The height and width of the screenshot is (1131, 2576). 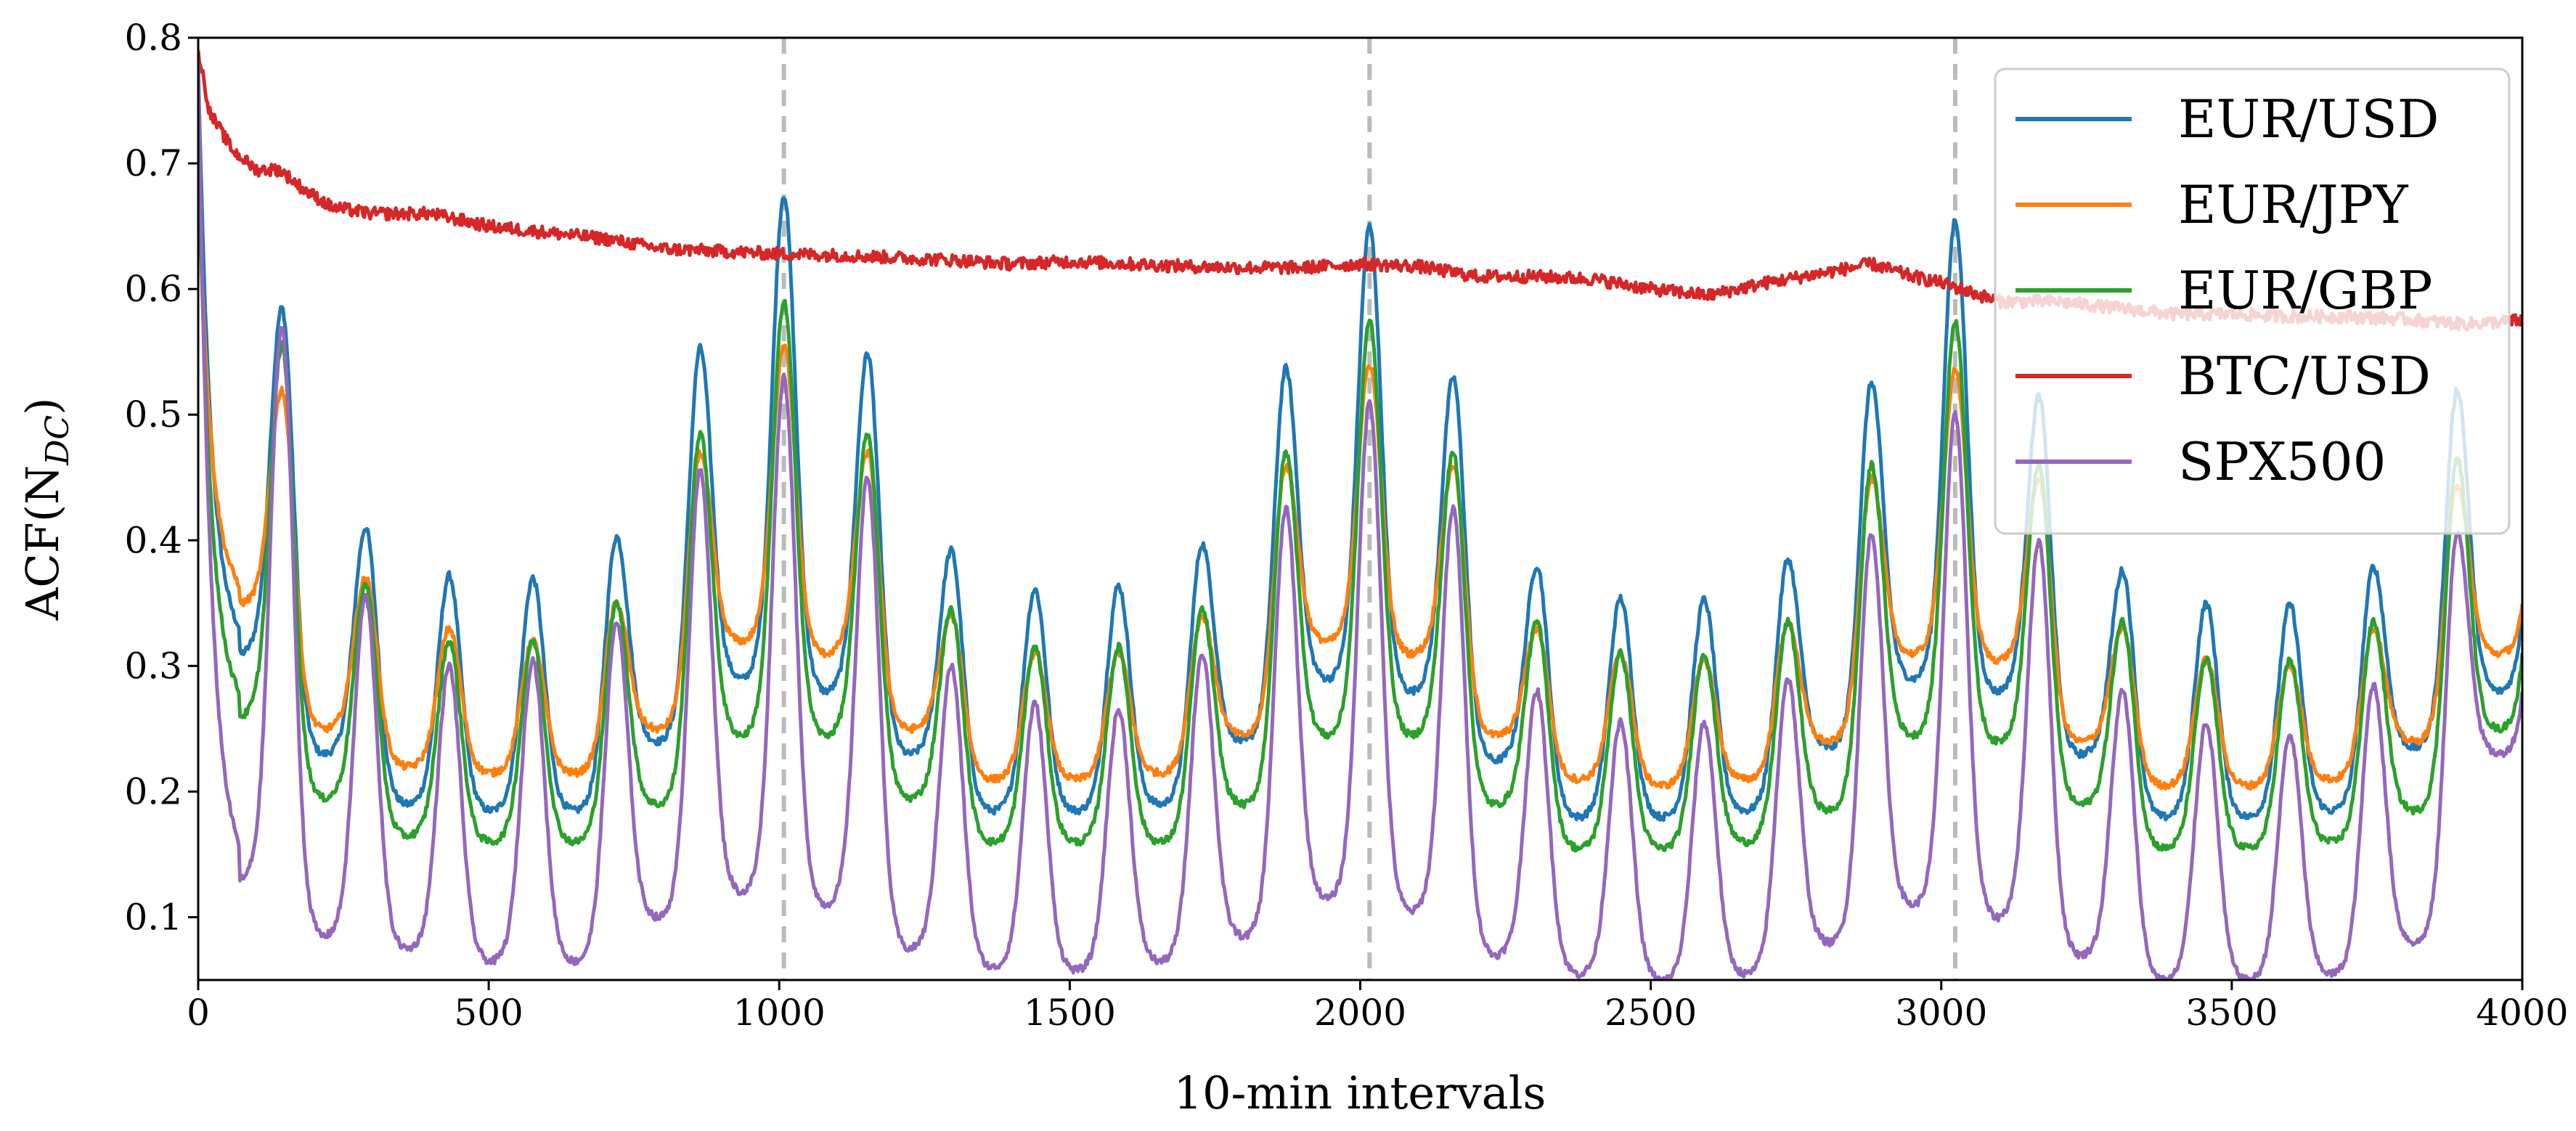 What do you see at coordinates (488, 1013) in the screenshot?
I see `x-tick-label: 500` at bounding box center [488, 1013].